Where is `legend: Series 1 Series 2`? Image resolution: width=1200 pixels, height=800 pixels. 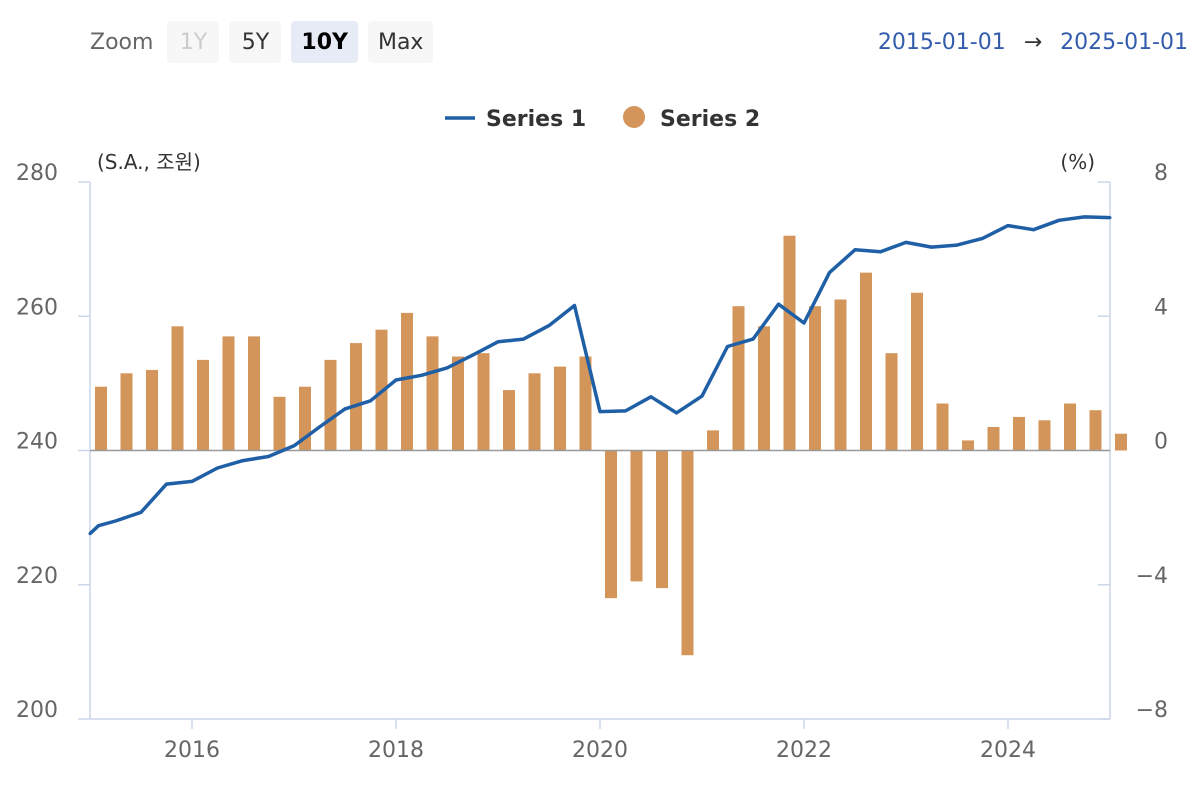
legend: Series 1 Series 2 is located at coordinates (602, 119).